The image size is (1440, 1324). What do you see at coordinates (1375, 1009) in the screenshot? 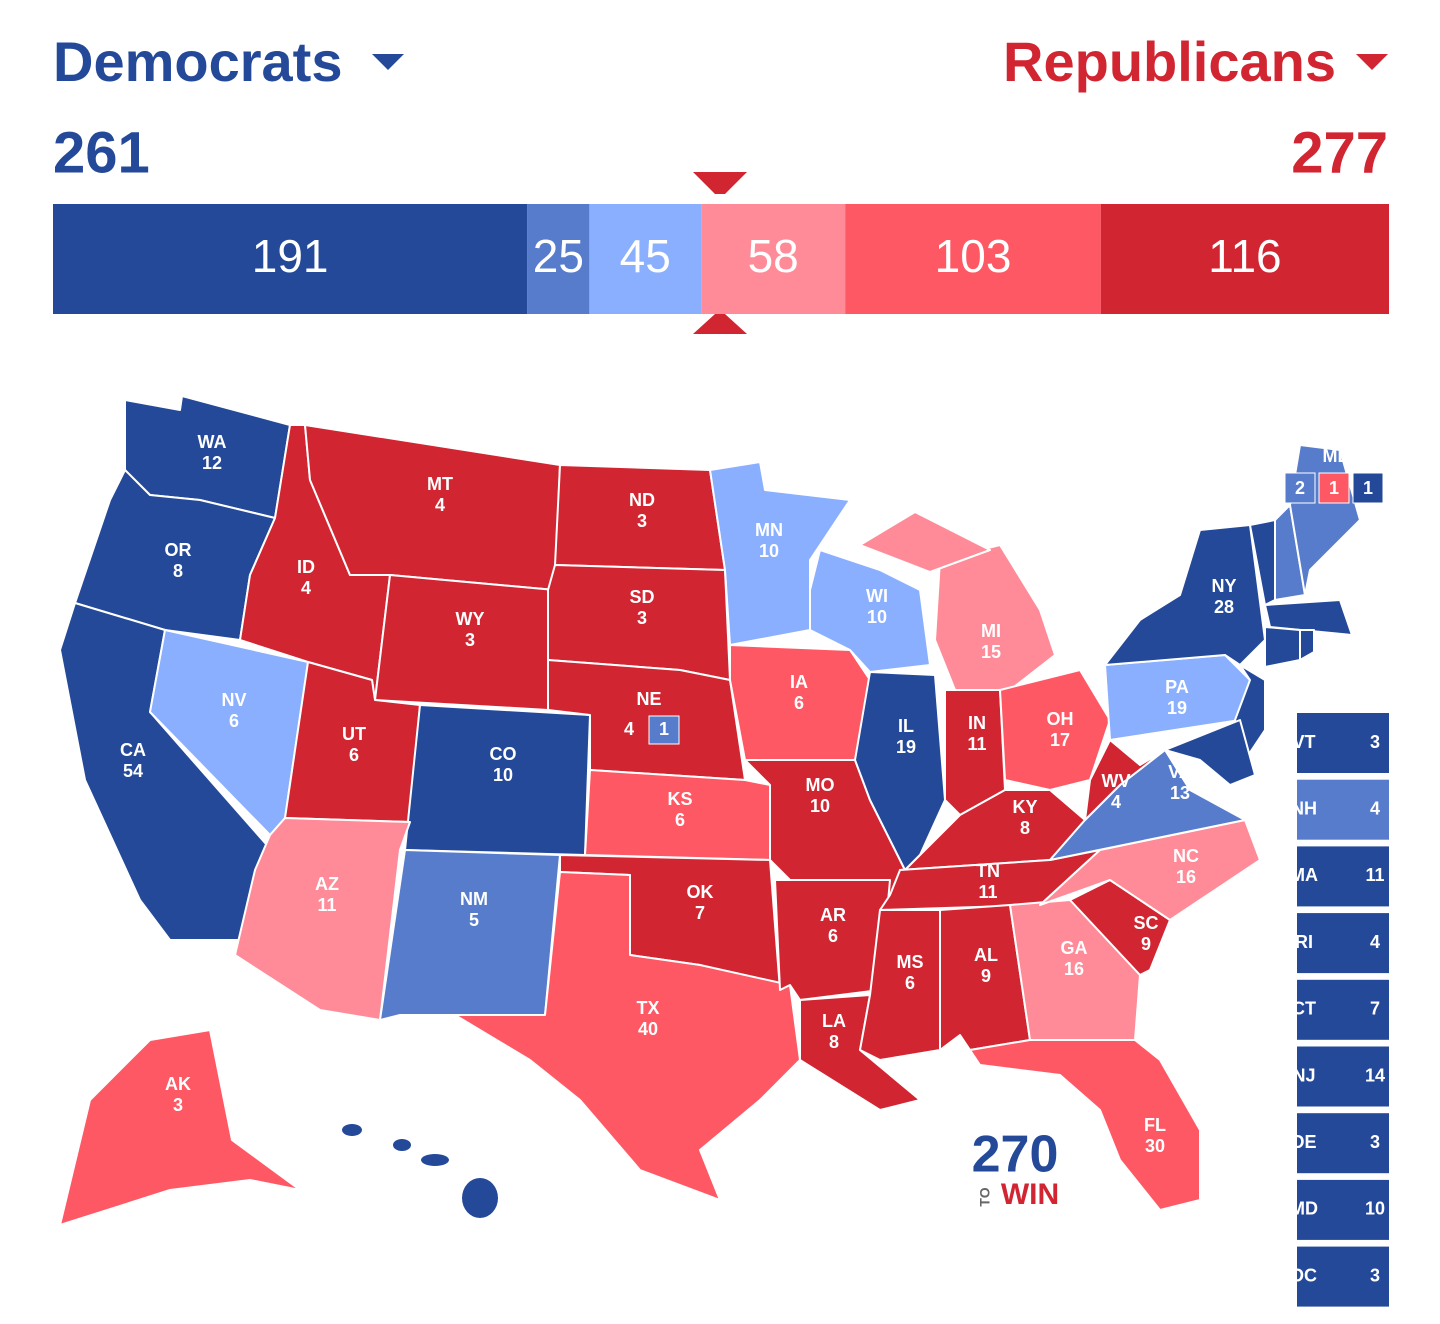
I see `state-votes: 7` at bounding box center [1375, 1009].